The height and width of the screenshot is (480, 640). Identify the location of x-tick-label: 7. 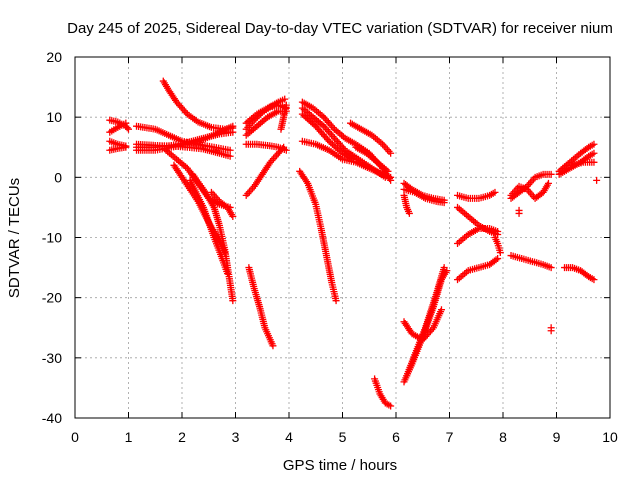
(450, 437).